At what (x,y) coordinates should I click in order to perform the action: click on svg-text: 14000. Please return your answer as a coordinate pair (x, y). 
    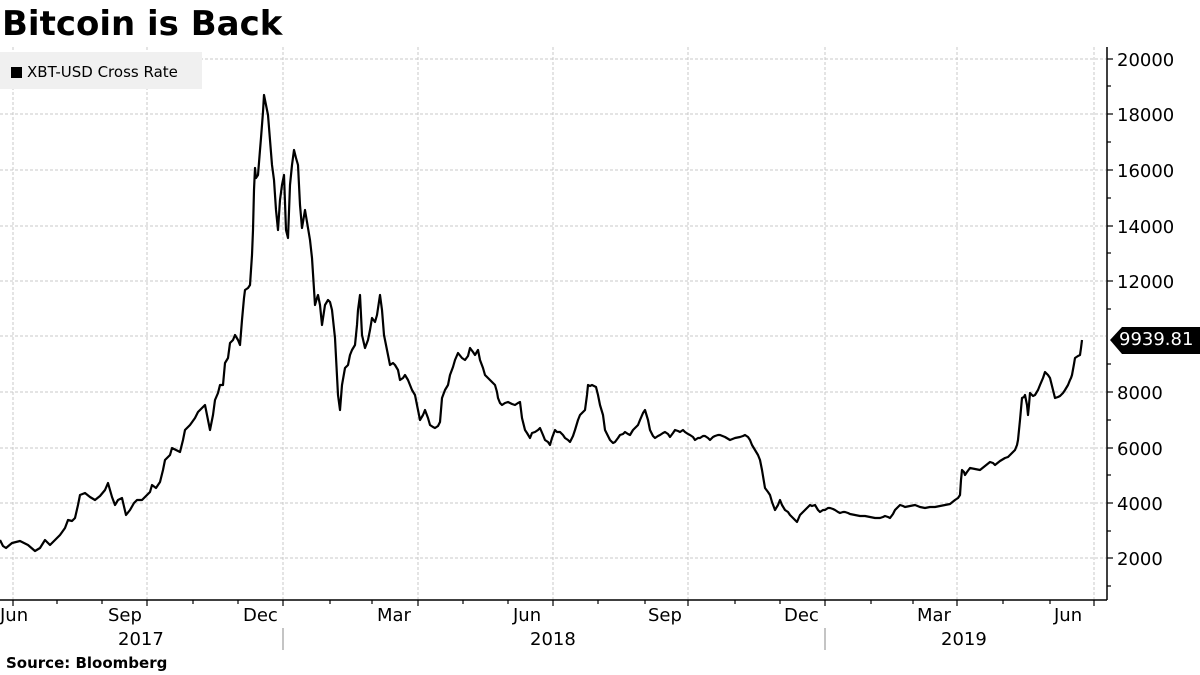
    Looking at the image, I should click on (1145, 227).